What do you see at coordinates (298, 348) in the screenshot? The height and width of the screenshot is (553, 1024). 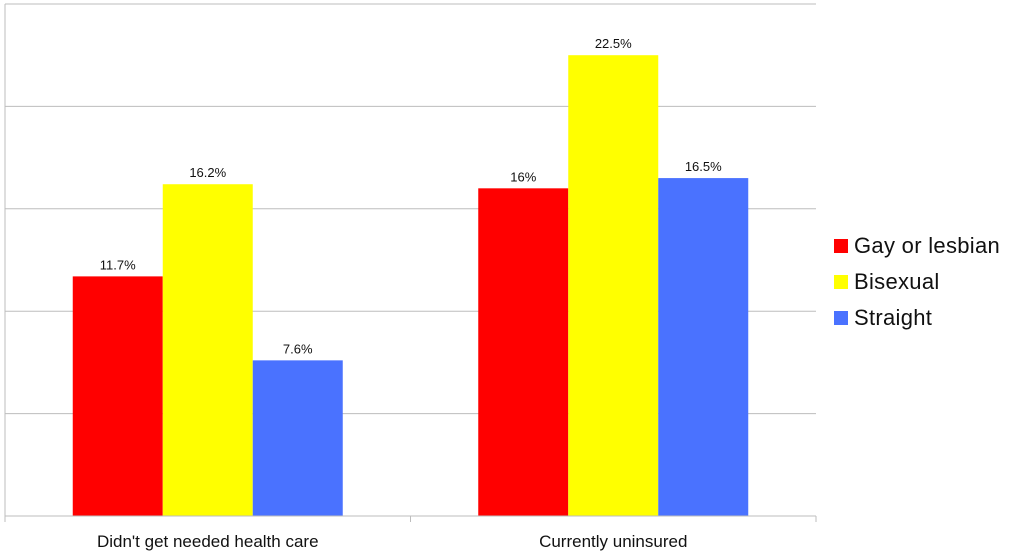 I see `data-label: 7.6%` at bounding box center [298, 348].